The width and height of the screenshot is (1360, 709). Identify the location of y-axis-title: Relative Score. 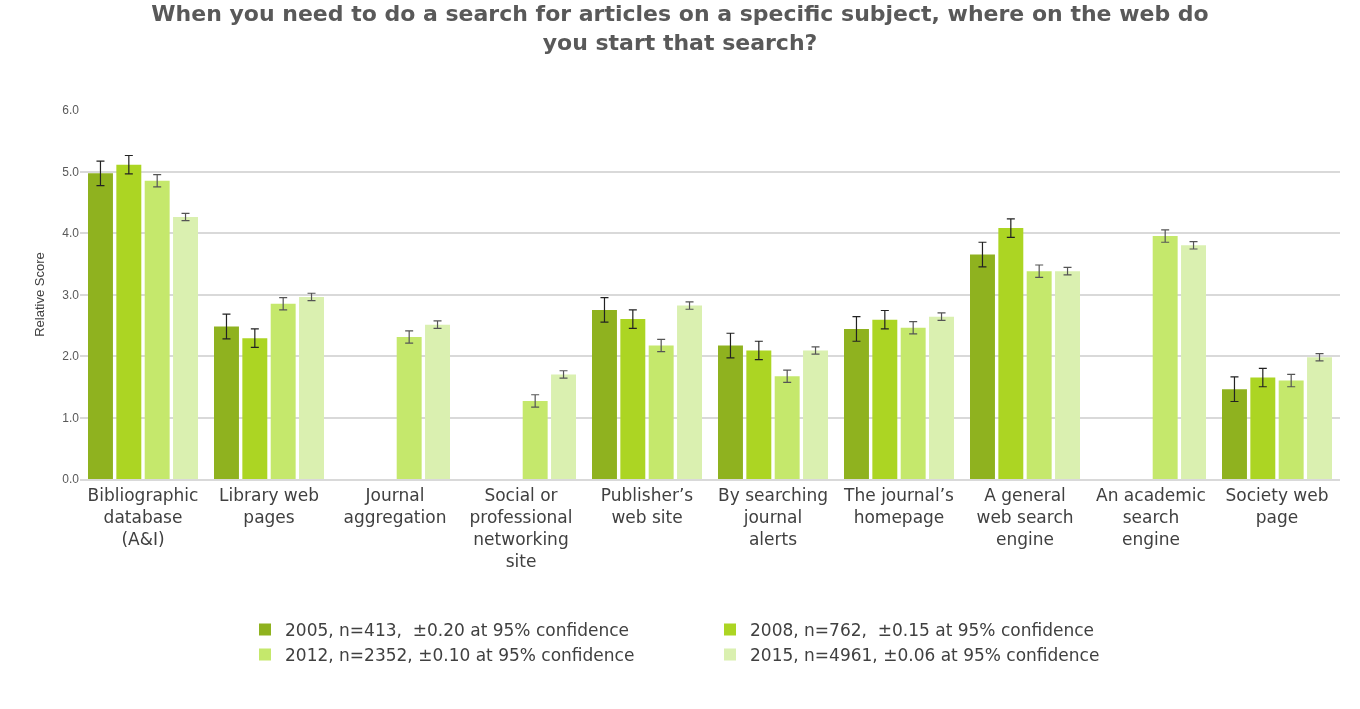
(39, 294).